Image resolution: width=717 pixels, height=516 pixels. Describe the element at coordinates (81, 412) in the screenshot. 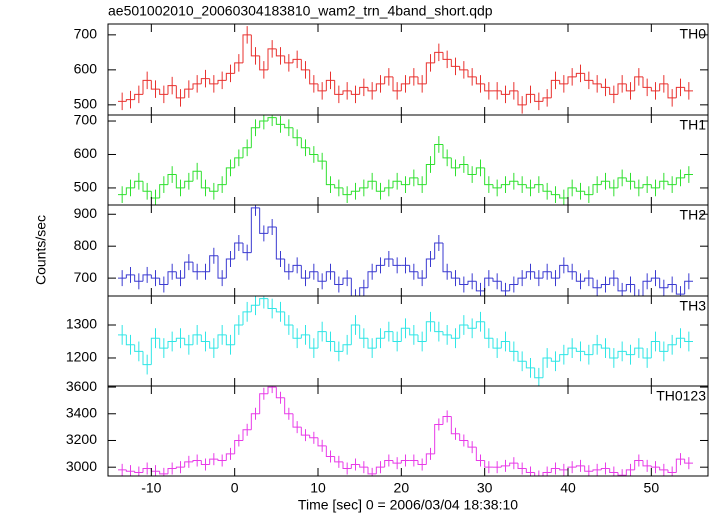

I see `y-tick-label: 3400` at that location.